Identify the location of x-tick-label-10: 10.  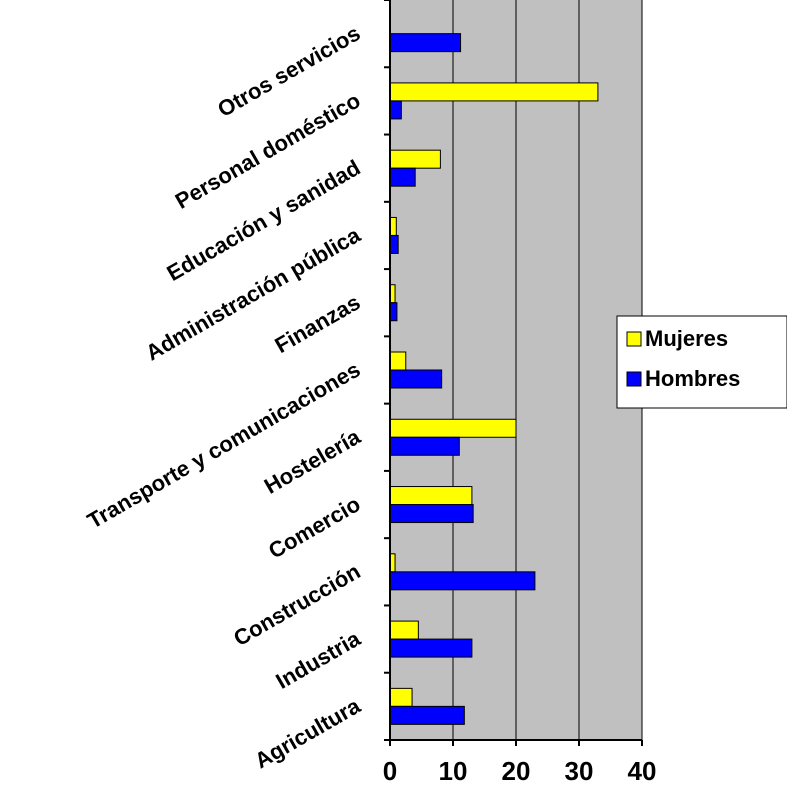
(453, 771).